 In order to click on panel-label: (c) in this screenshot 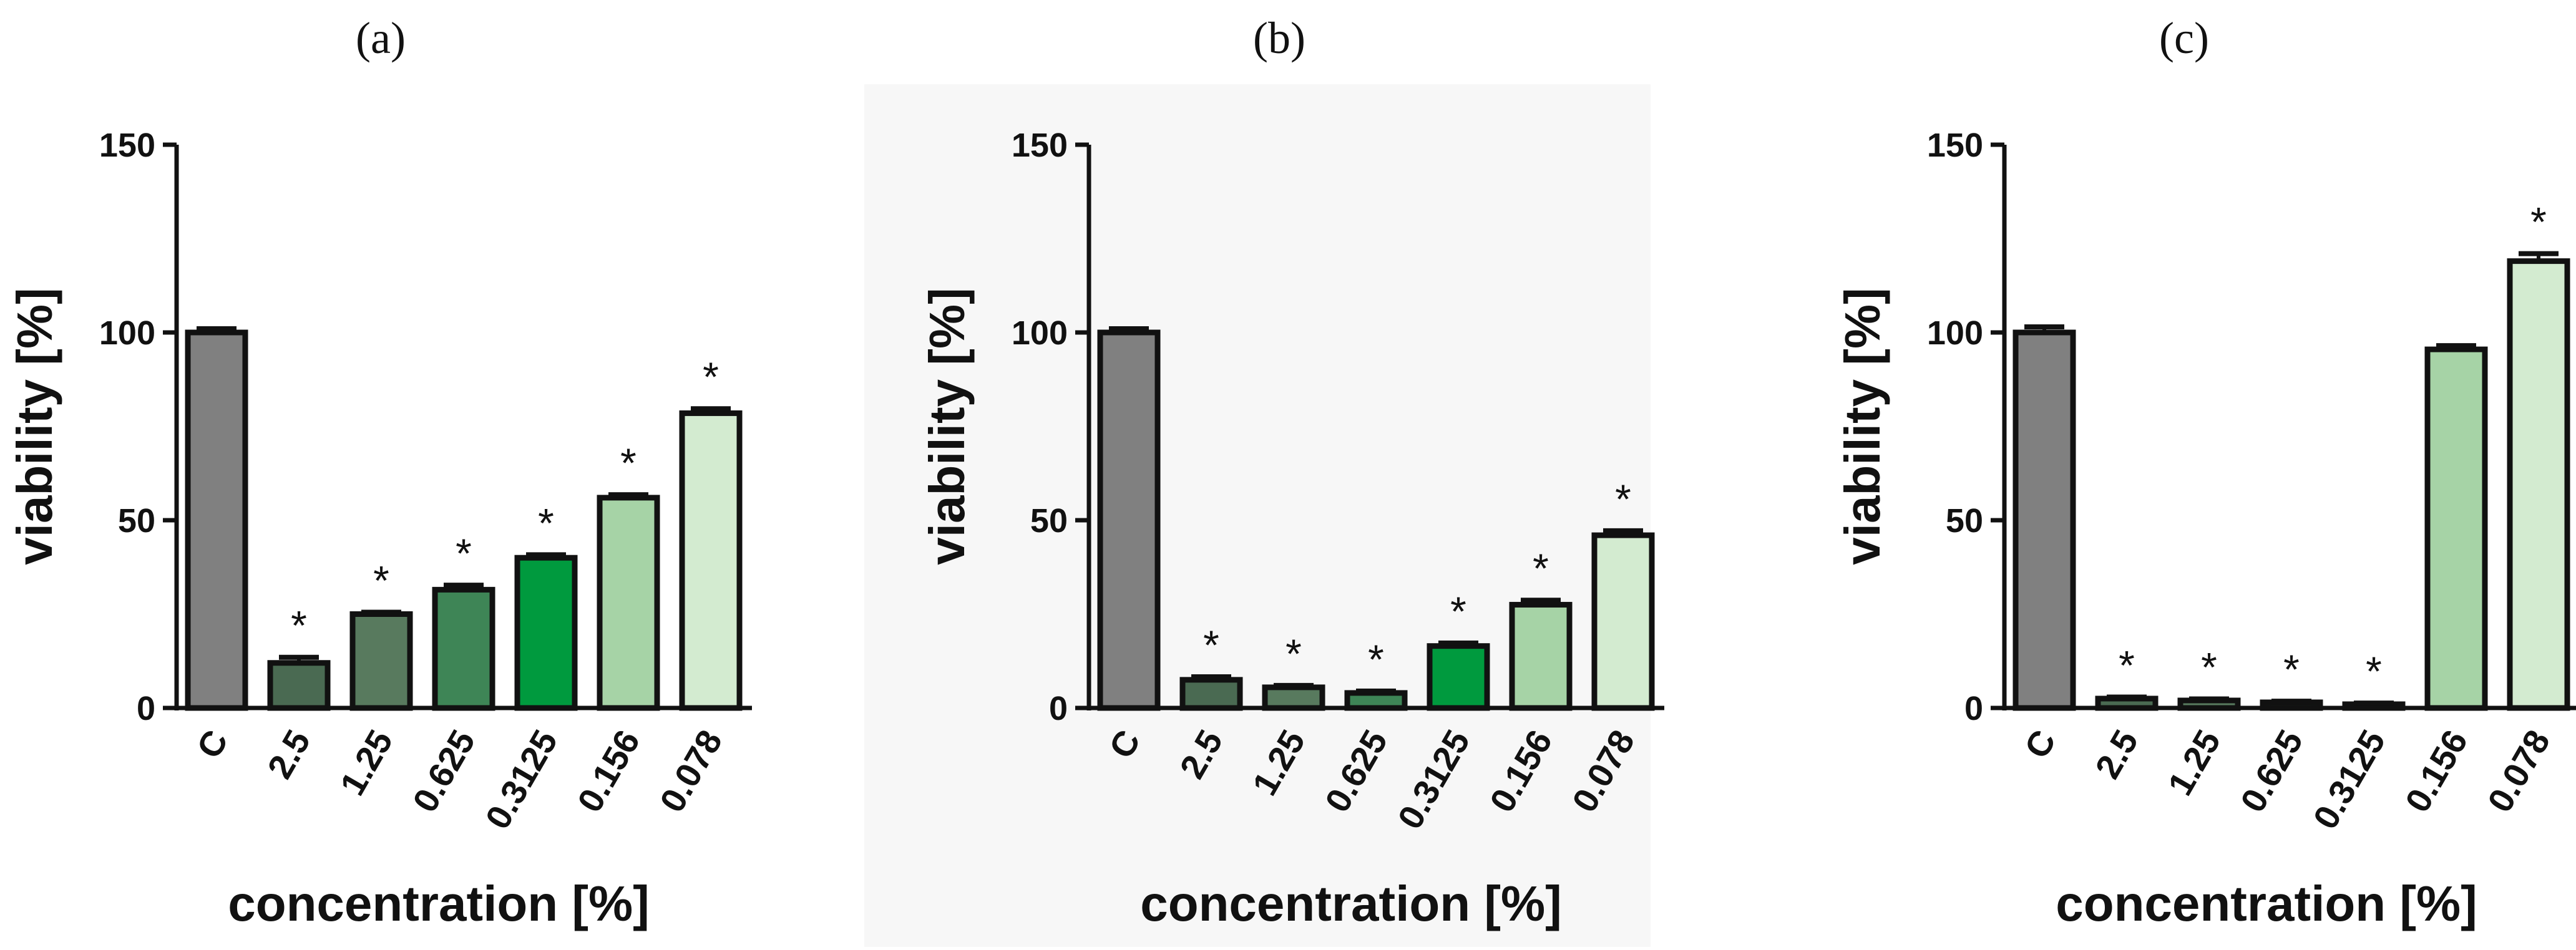, I will do `click(2184, 38)`.